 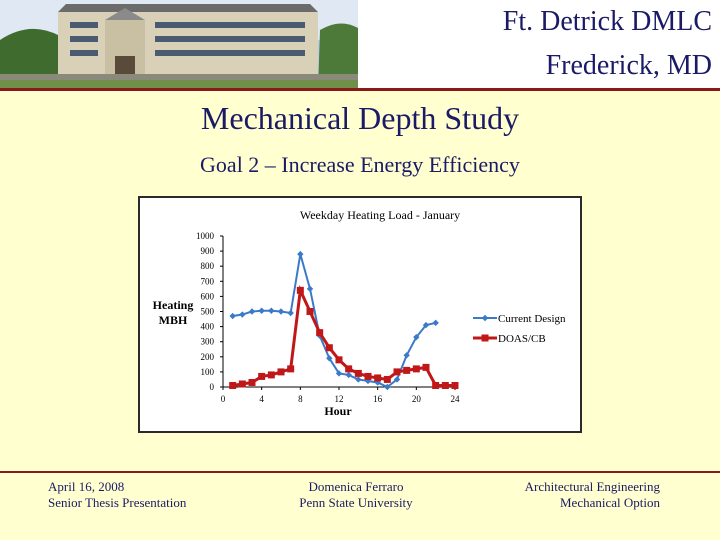 What do you see at coordinates (456, 399) in the screenshot?
I see `x-tick-label: 24` at bounding box center [456, 399].